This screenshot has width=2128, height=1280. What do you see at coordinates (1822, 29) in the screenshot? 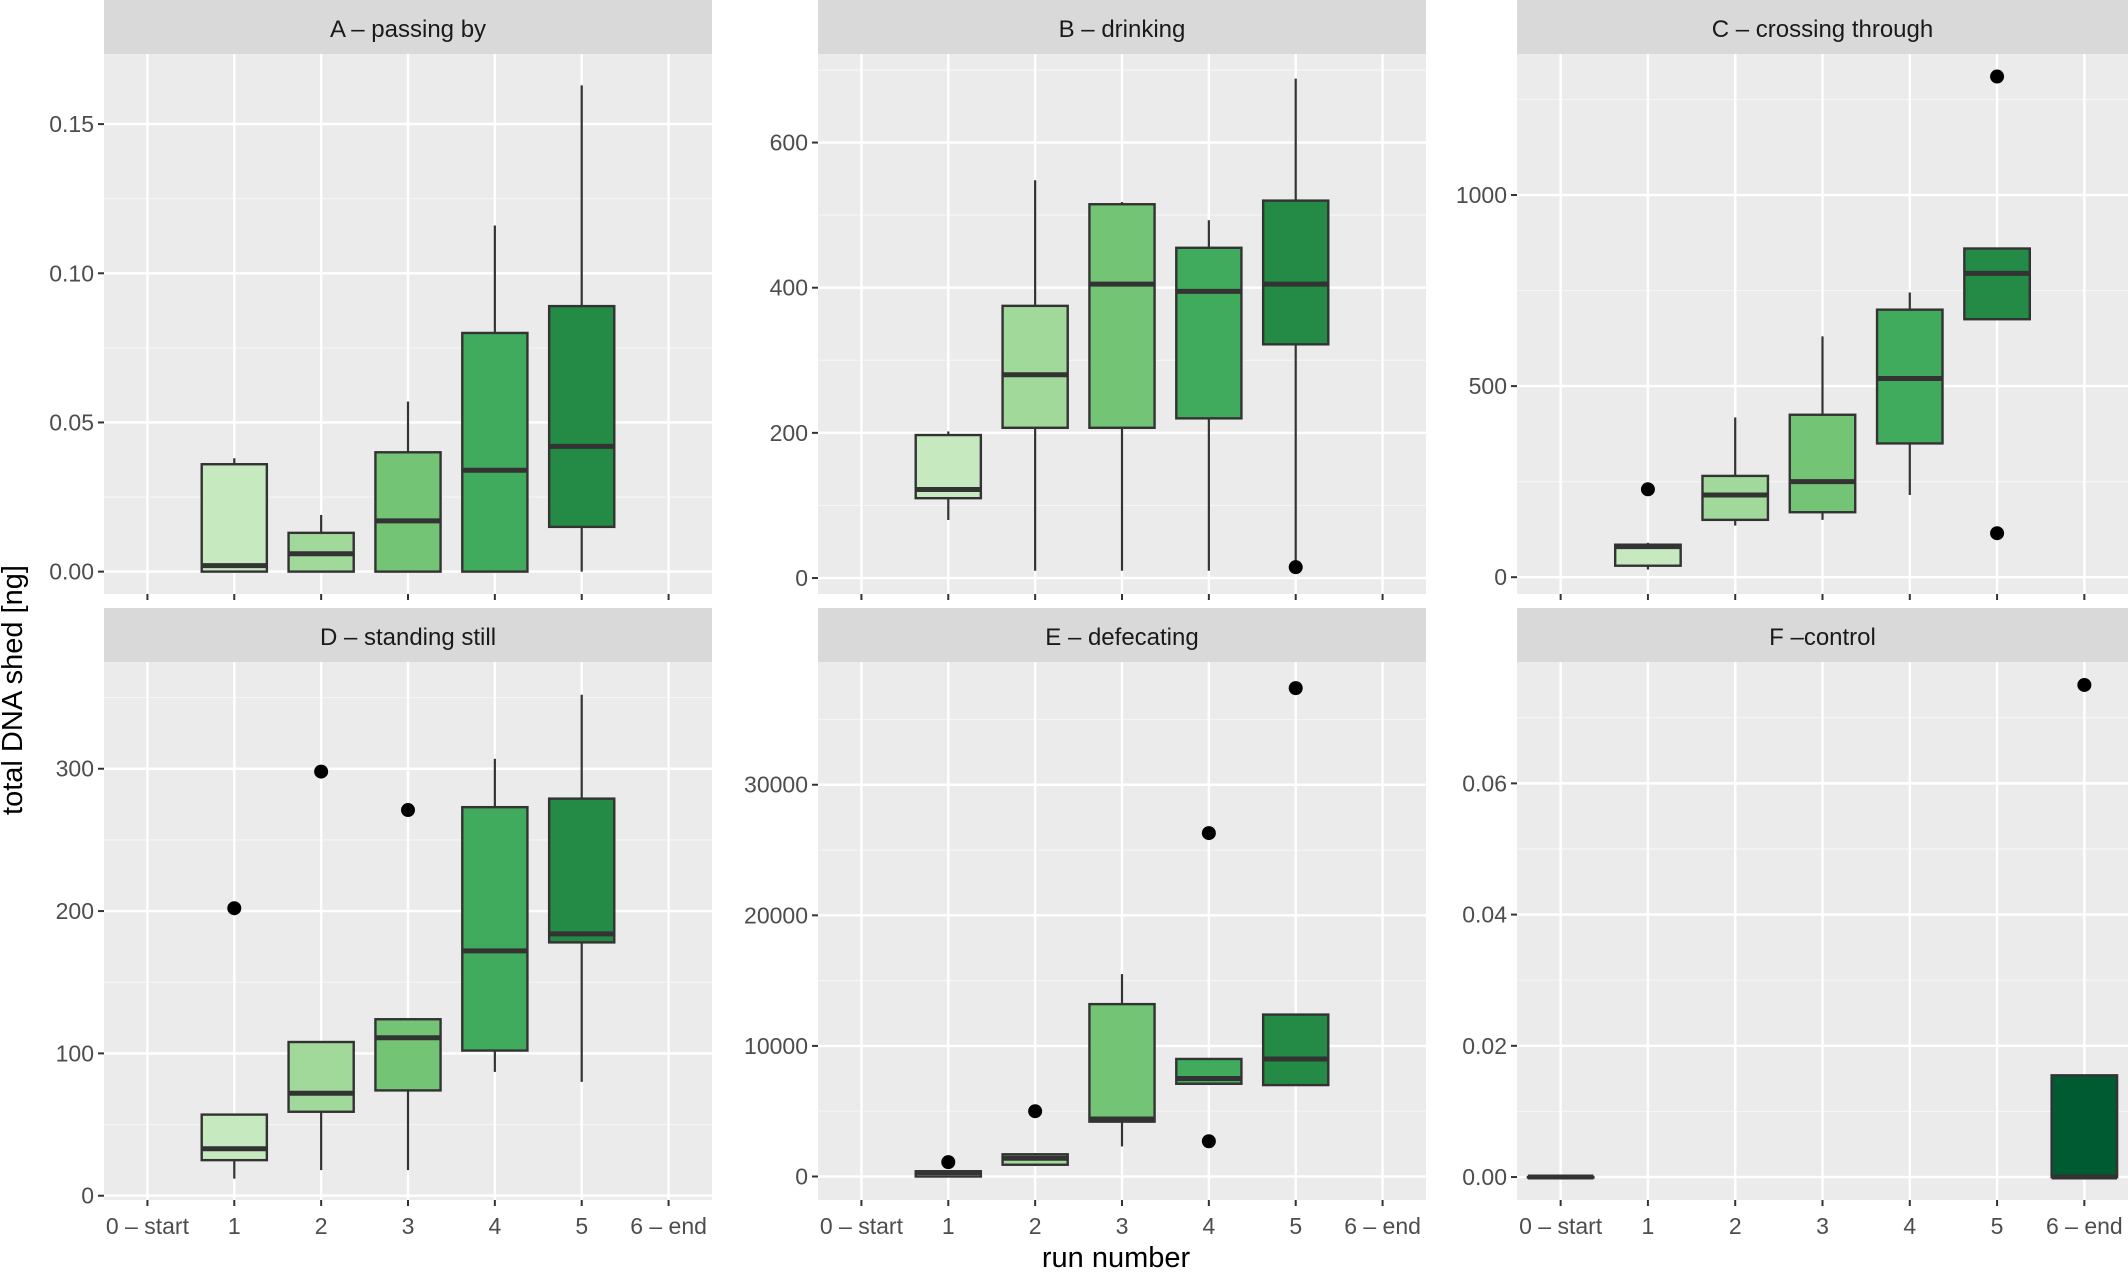
I see `facet-title: C – crossing through` at bounding box center [1822, 29].